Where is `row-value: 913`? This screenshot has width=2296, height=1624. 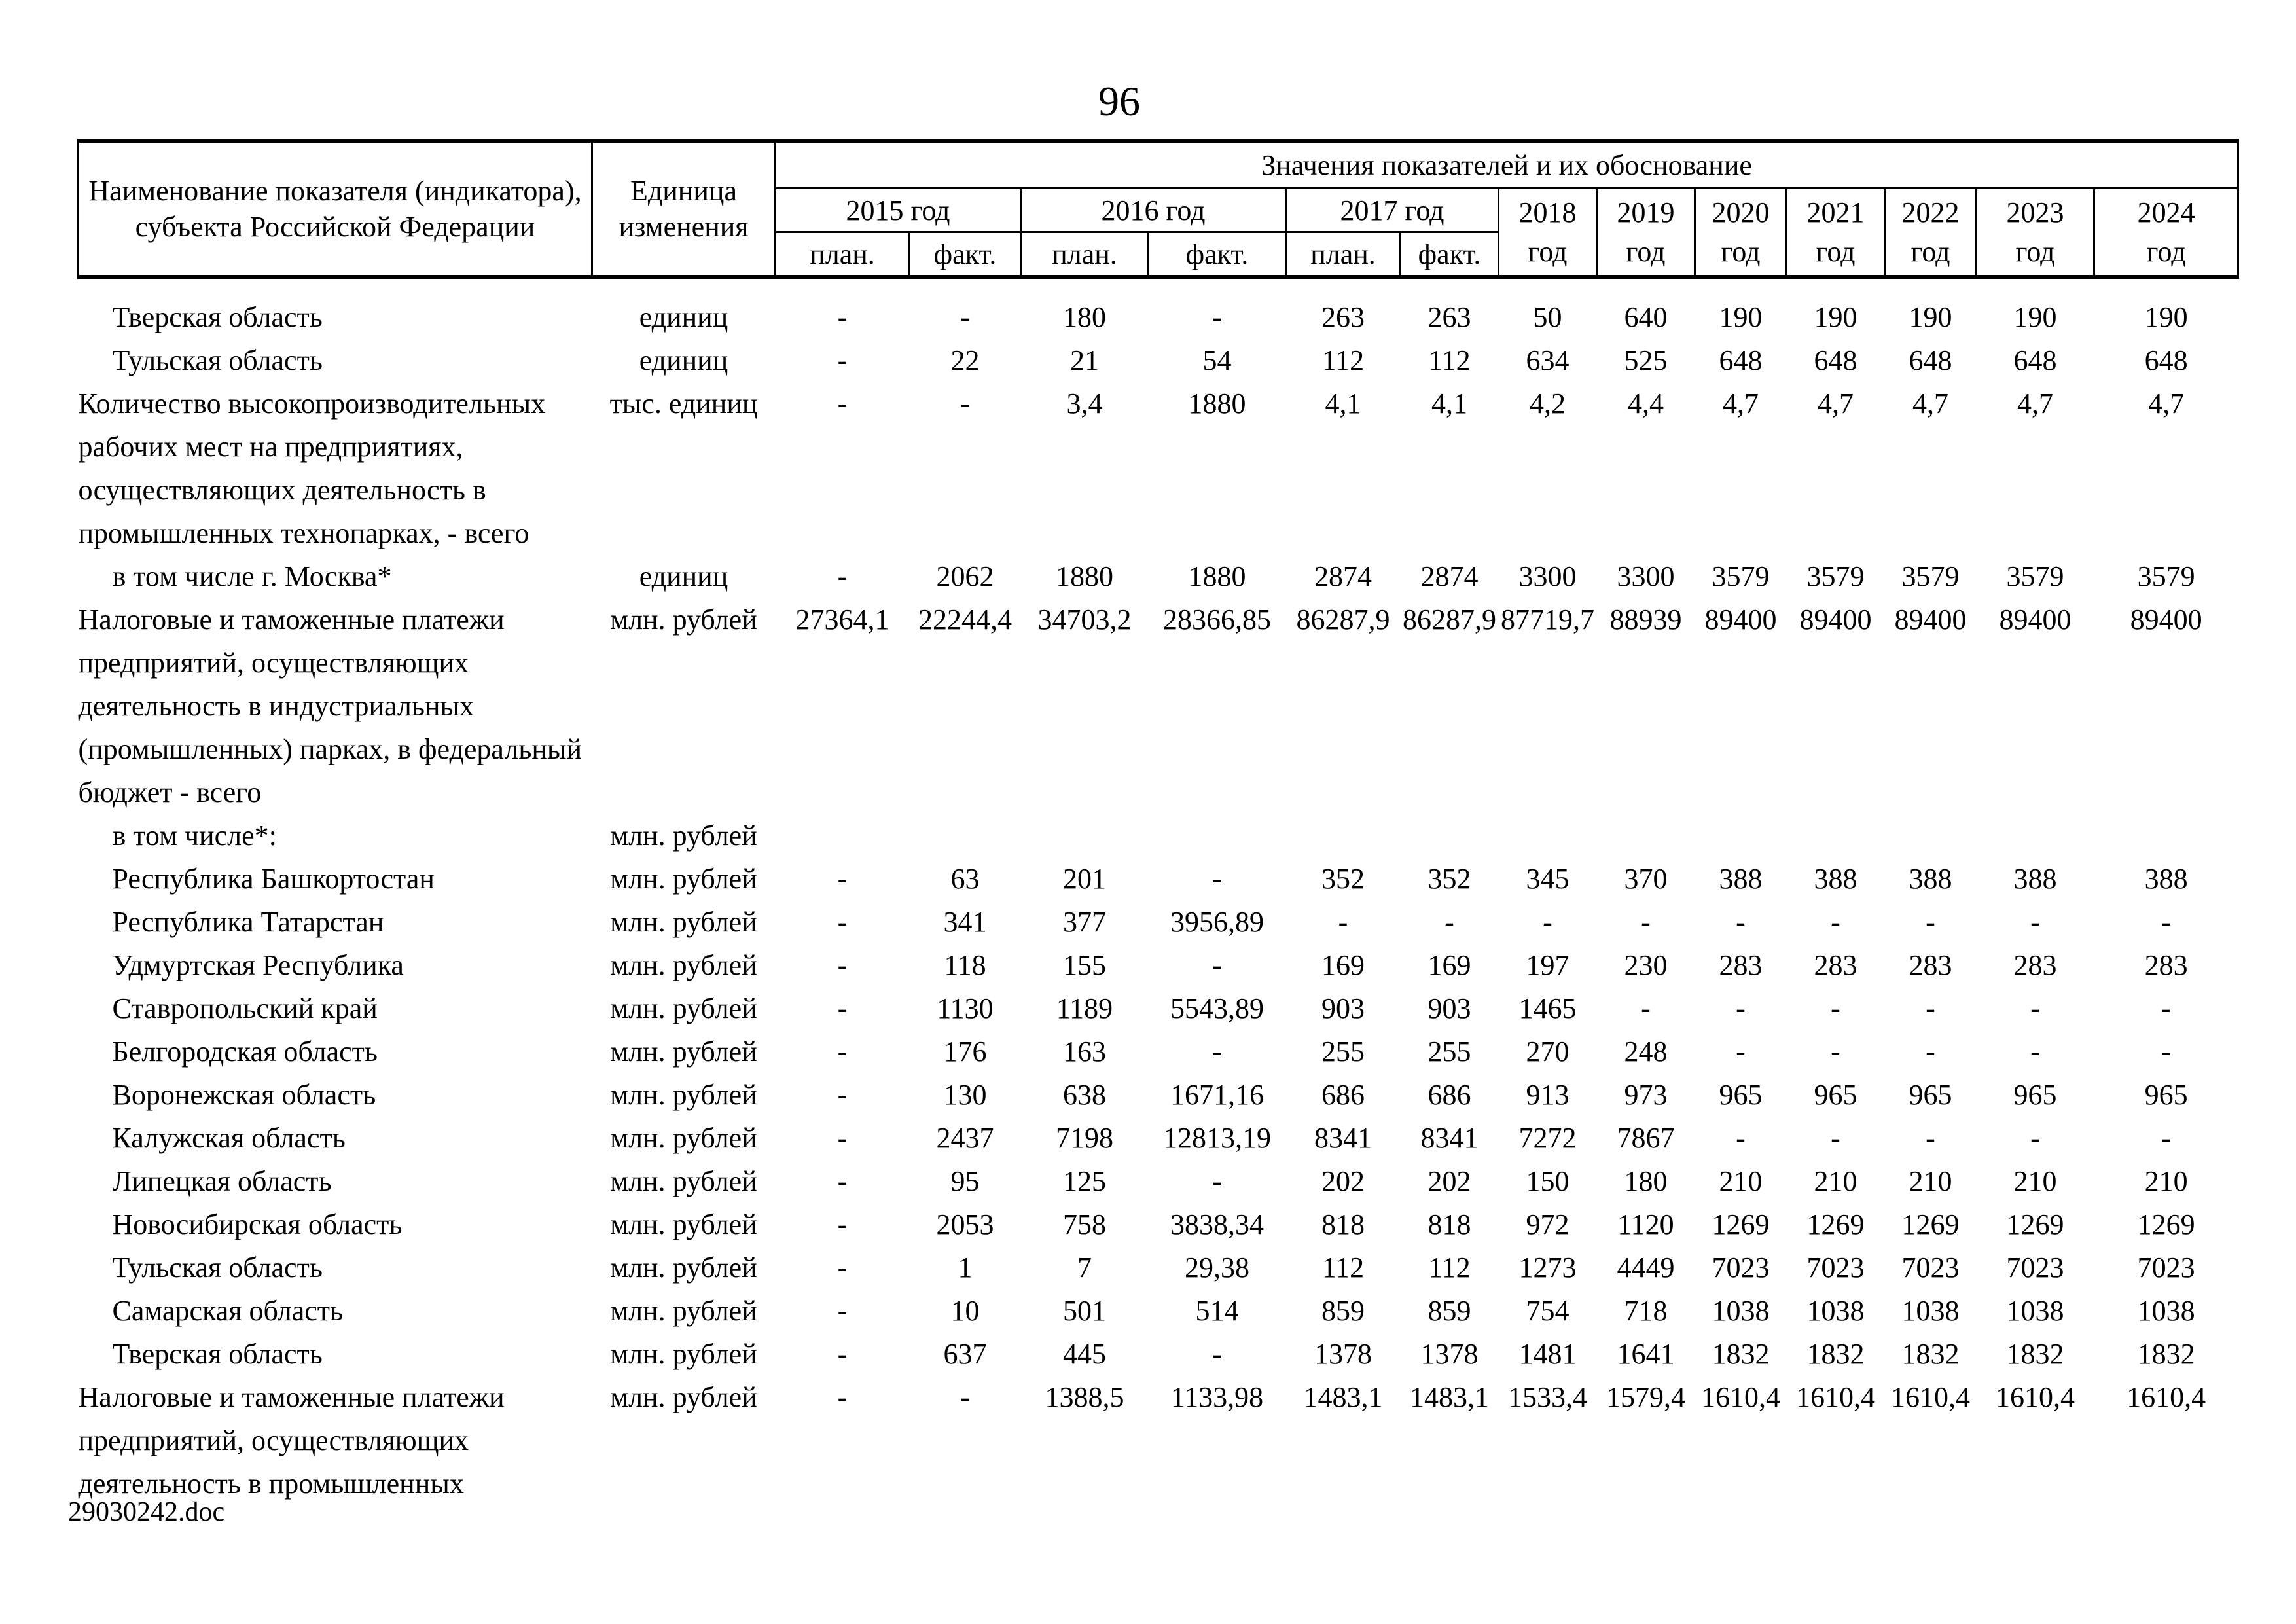
row-value: 913 is located at coordinates (1548, 1095).